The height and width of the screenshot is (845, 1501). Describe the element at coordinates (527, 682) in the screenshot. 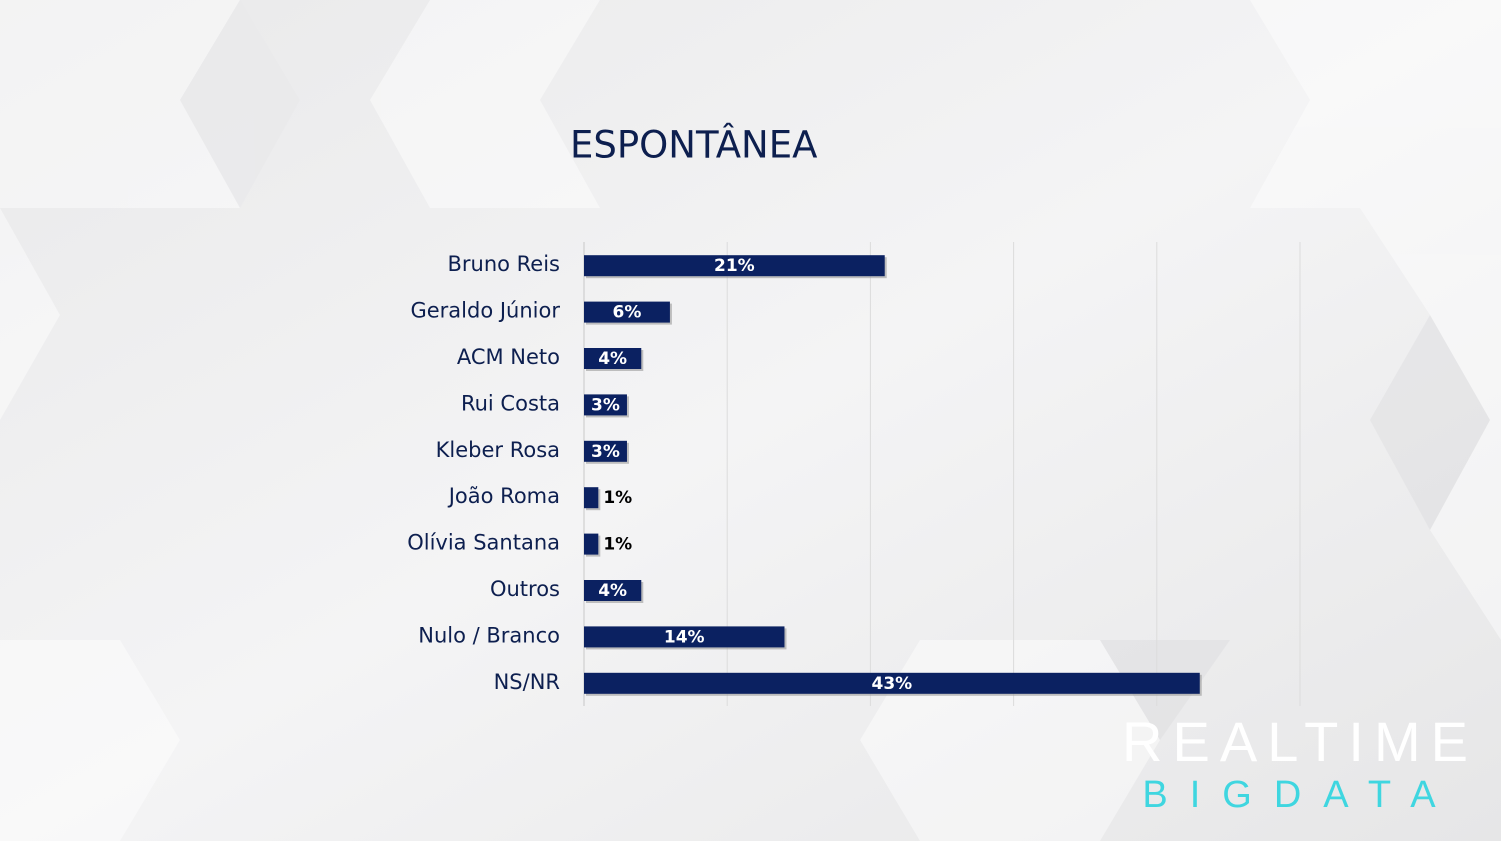

I see `y-tick-label: NS/NR` at that location.